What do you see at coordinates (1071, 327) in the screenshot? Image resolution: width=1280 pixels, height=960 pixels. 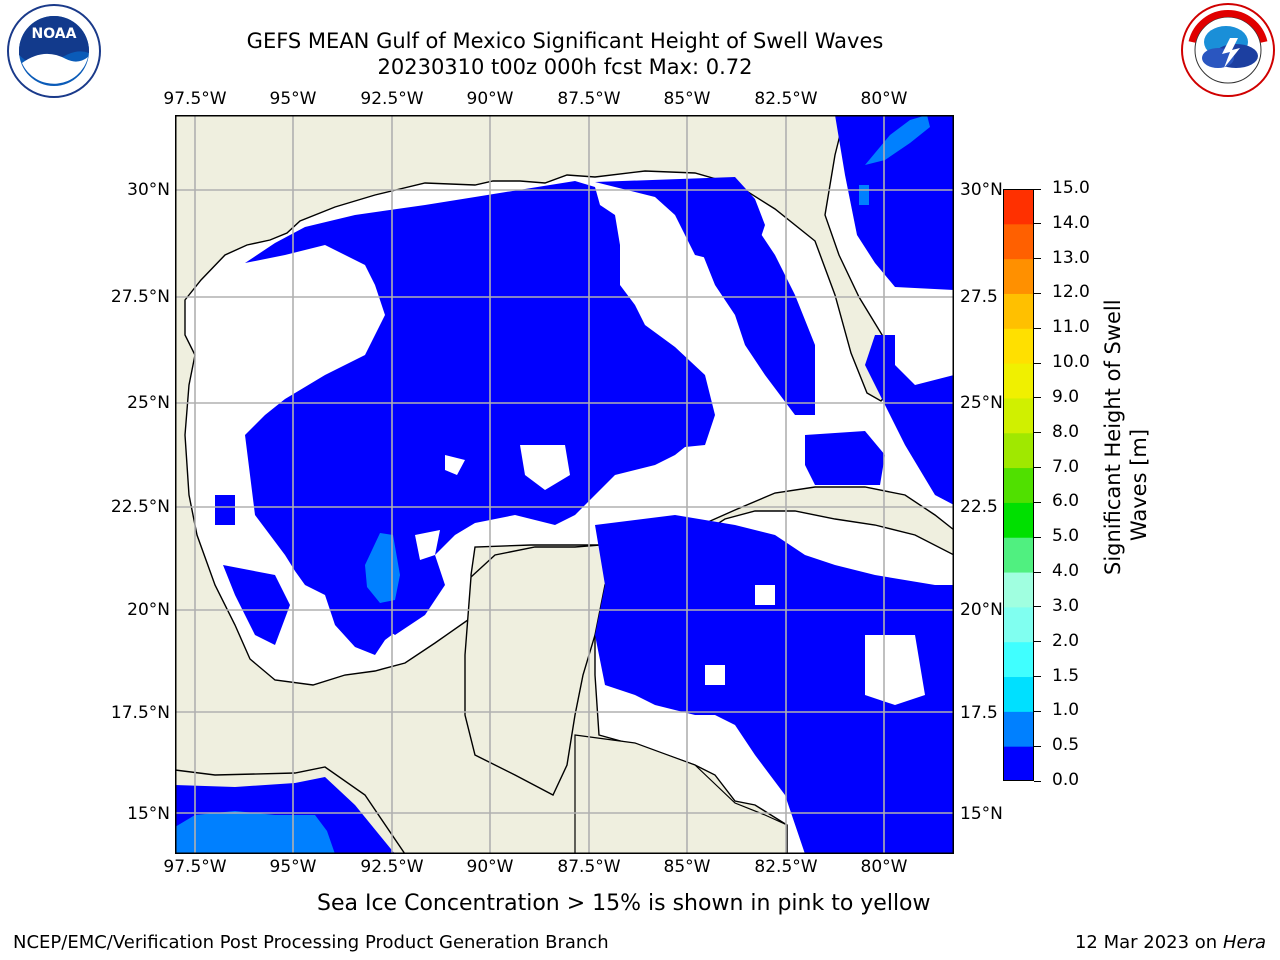 I see `colorbar-tick-label: 11.0` at bounding box center [1071, 327].